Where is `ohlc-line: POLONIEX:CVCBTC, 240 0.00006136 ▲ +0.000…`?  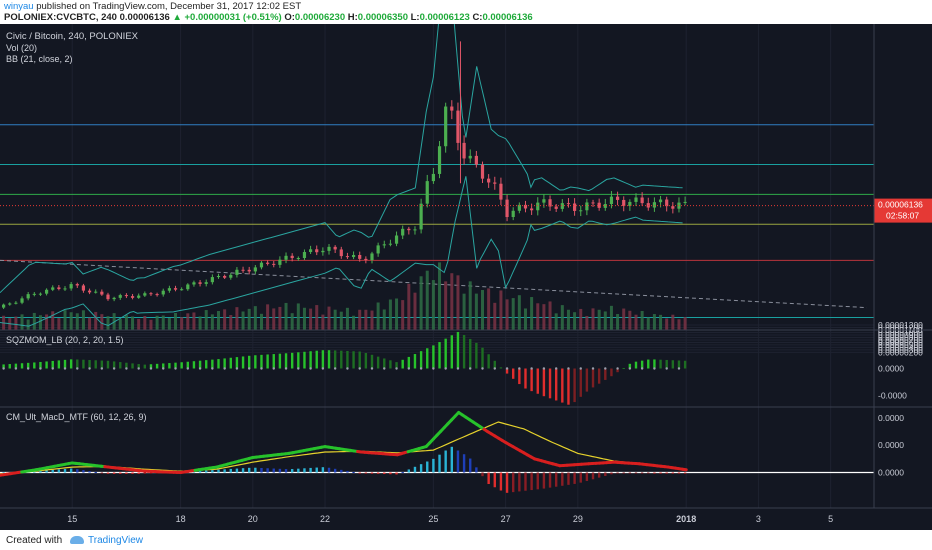
ohlc-line: POLONIEX:CVCBTC, 240 0.00006136 ▲ +0.000… is located at coordinates (268, 17).